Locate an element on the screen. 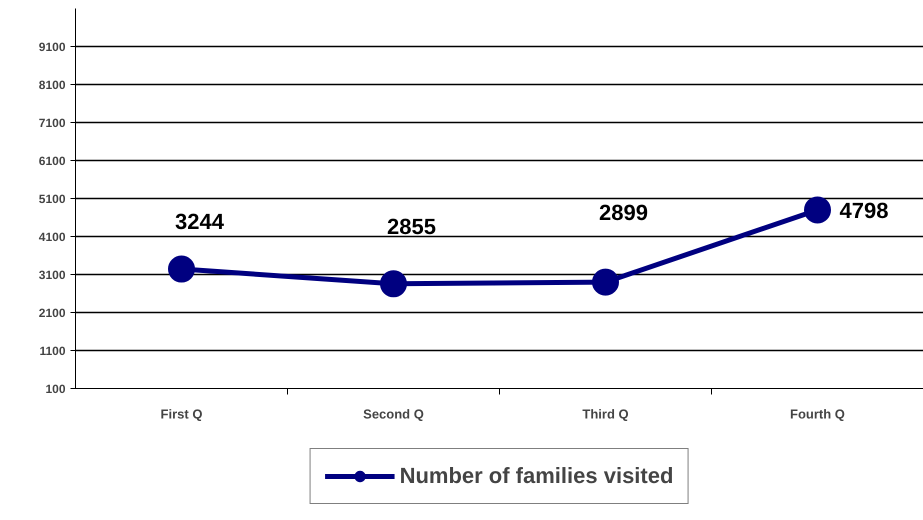 The width and height of the screenshot is (923, 520). data-label: 3244 is located at coordinates (200, 221).